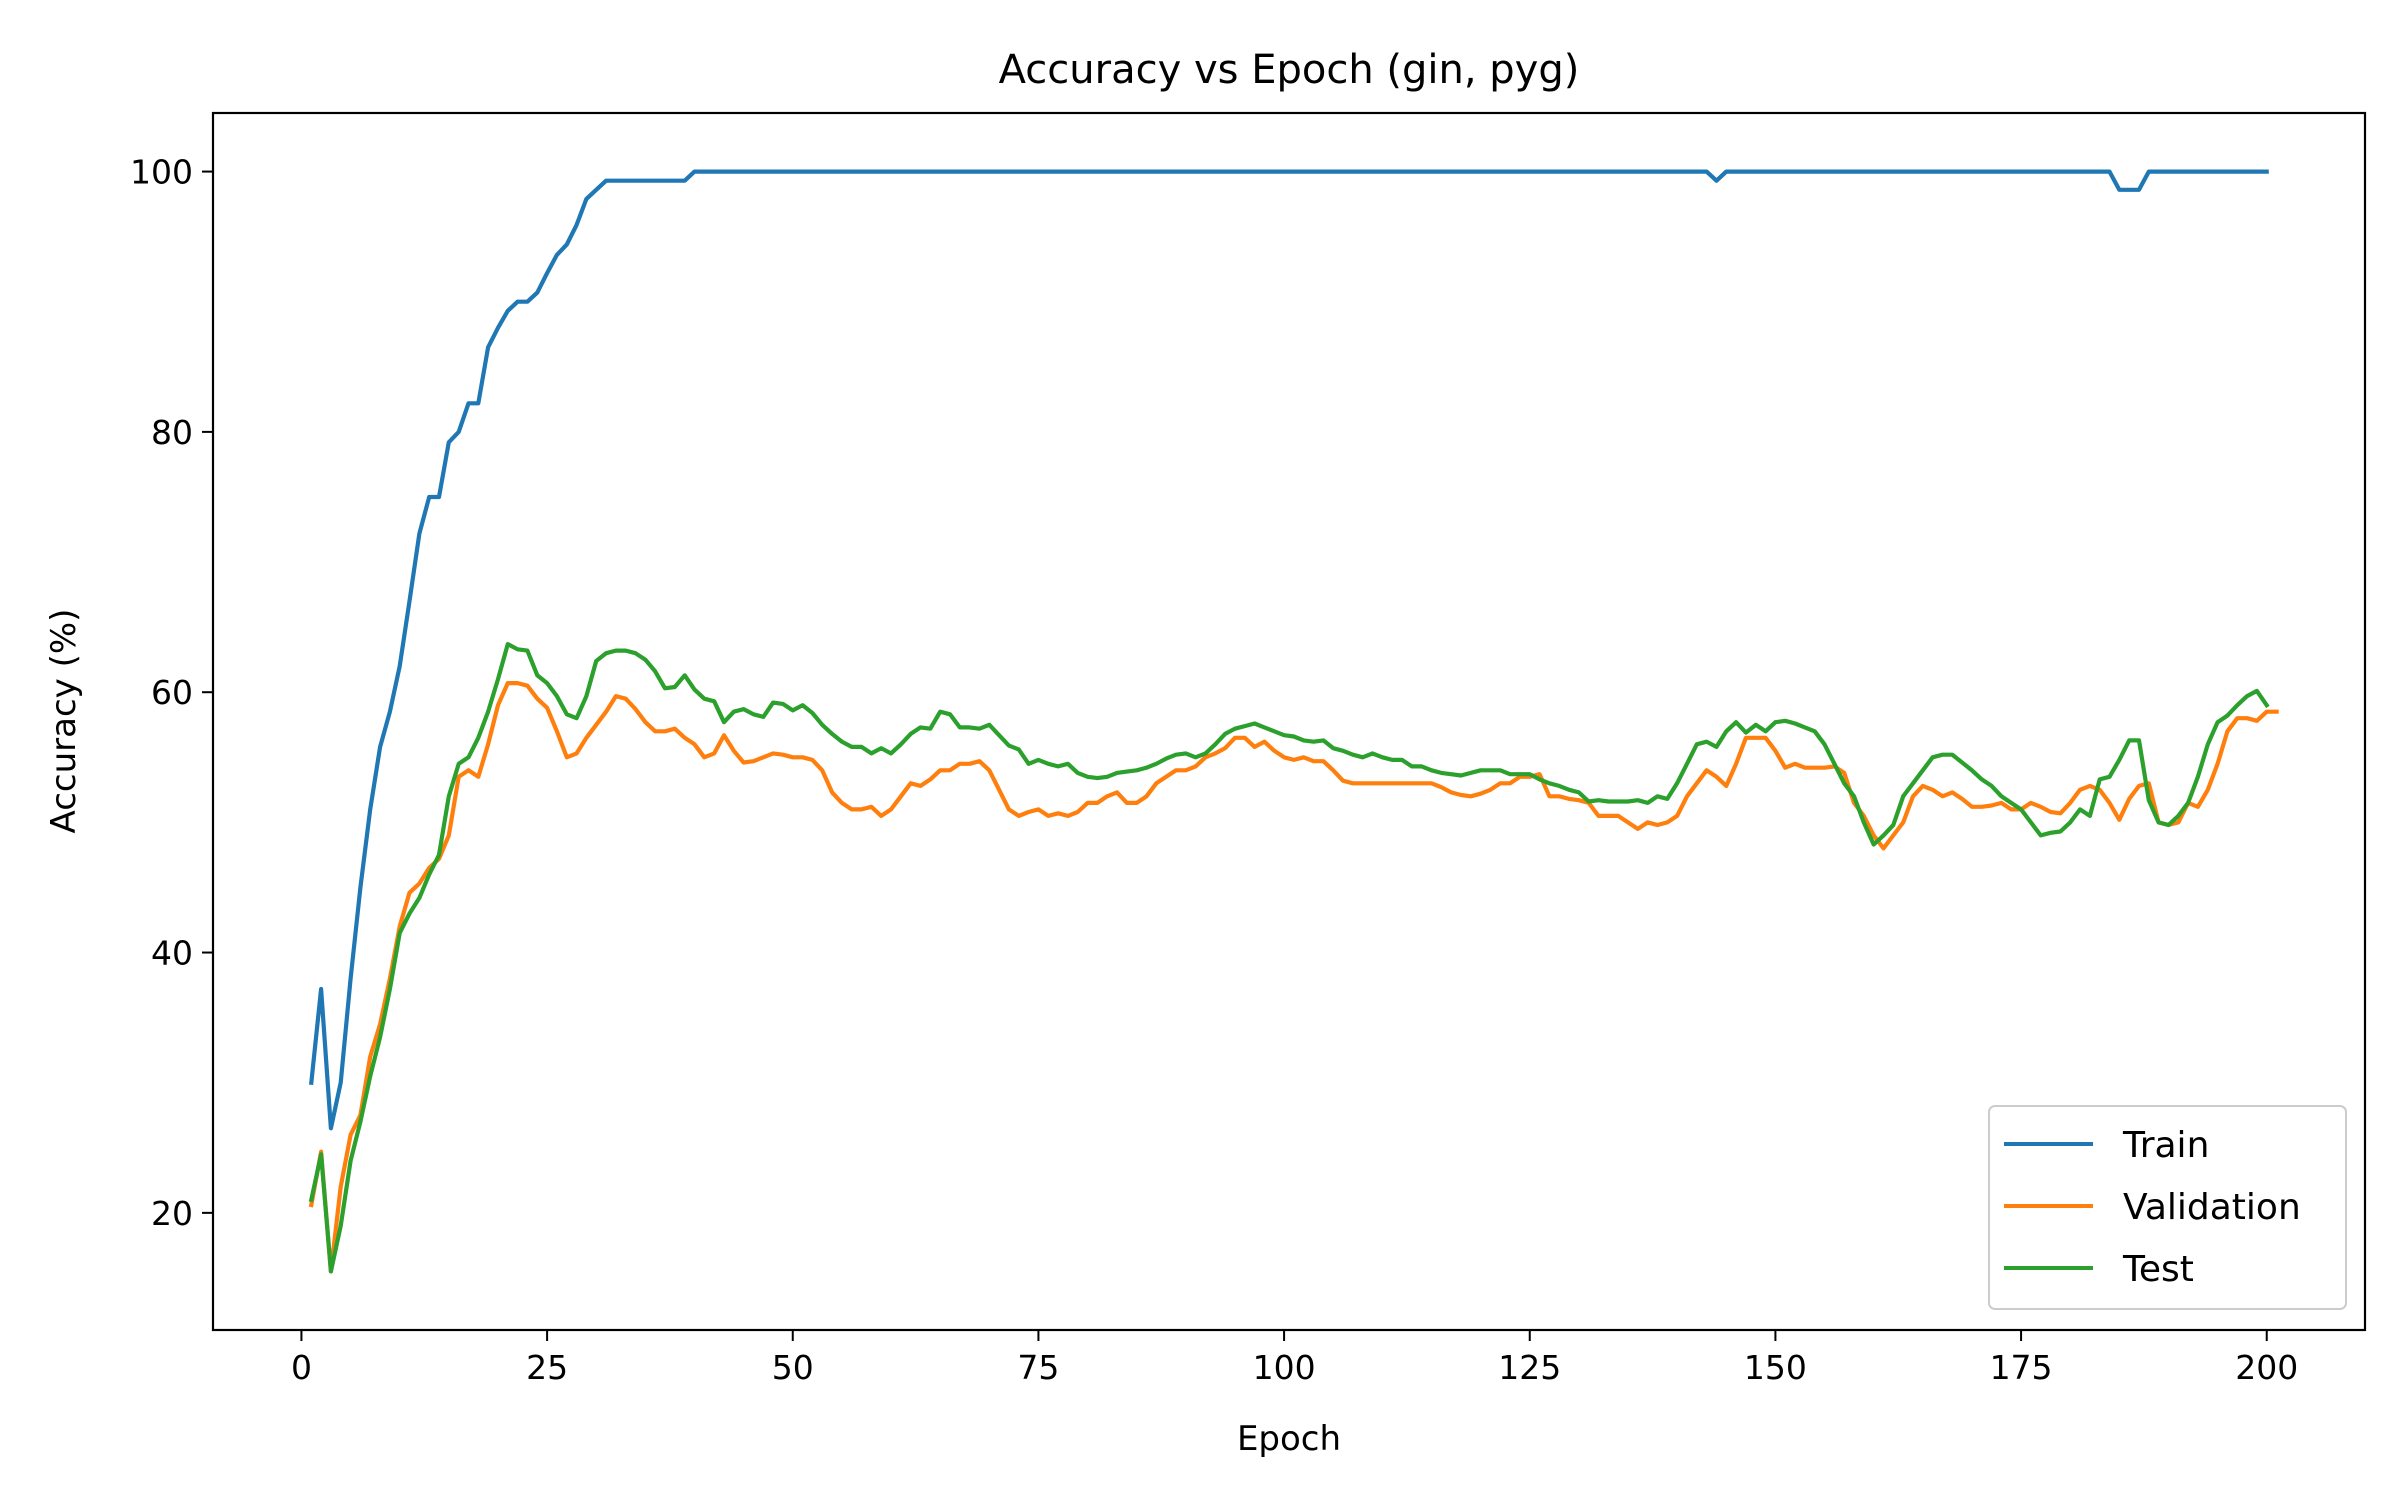 This screenshot has height=1500, width=2400. Describe the element at coordinates (172, 692) in the screenshot. I see `y-tick-label: 60` at that location.